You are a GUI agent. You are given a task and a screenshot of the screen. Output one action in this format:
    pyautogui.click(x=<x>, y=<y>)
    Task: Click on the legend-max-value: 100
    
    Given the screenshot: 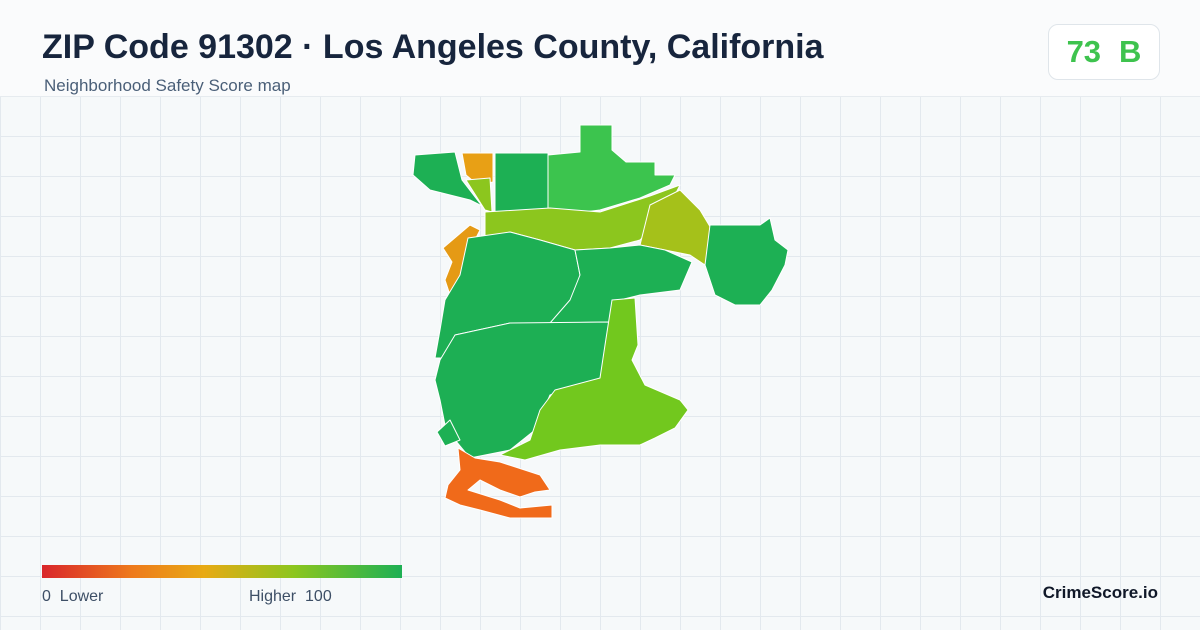 What is the action you would take?
    pyautogui.click(x=318, y=596)
    